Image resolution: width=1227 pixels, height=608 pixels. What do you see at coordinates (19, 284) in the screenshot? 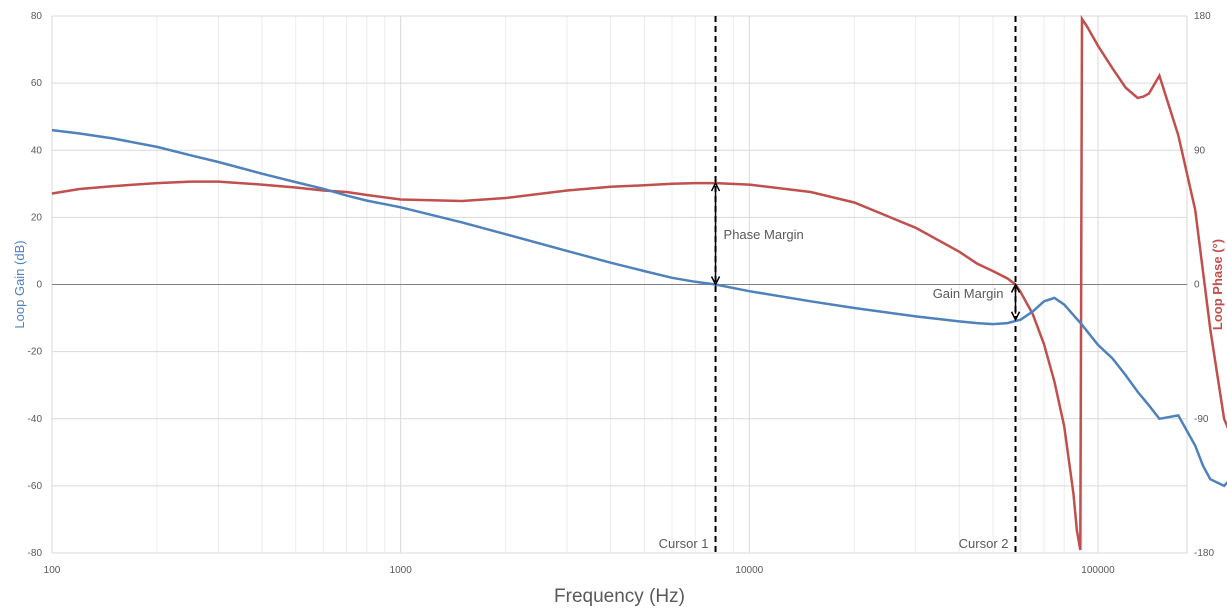
I see `left-y-axis-title: Loop Gain (dB)` at bounding box center [19, 284].